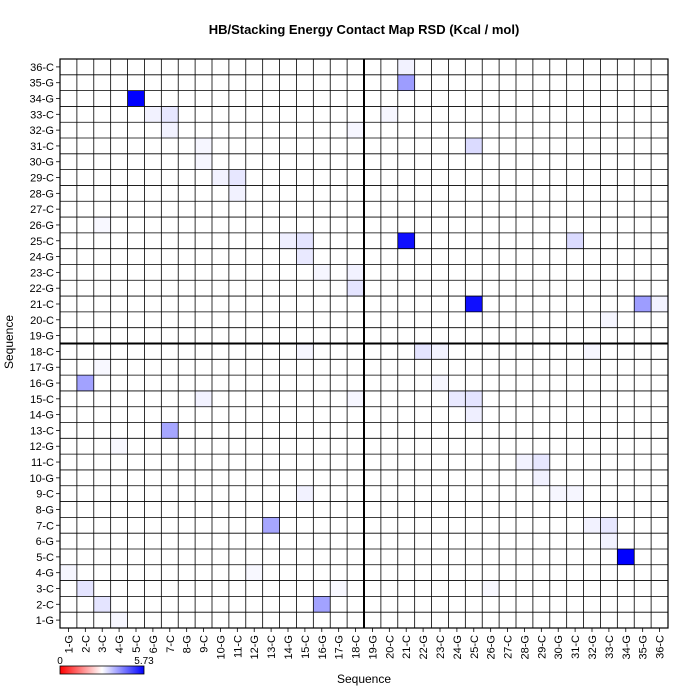 This screenshot has height=700, width=700. I want to click on y-tick-label: 3-C, so click(45, 589).